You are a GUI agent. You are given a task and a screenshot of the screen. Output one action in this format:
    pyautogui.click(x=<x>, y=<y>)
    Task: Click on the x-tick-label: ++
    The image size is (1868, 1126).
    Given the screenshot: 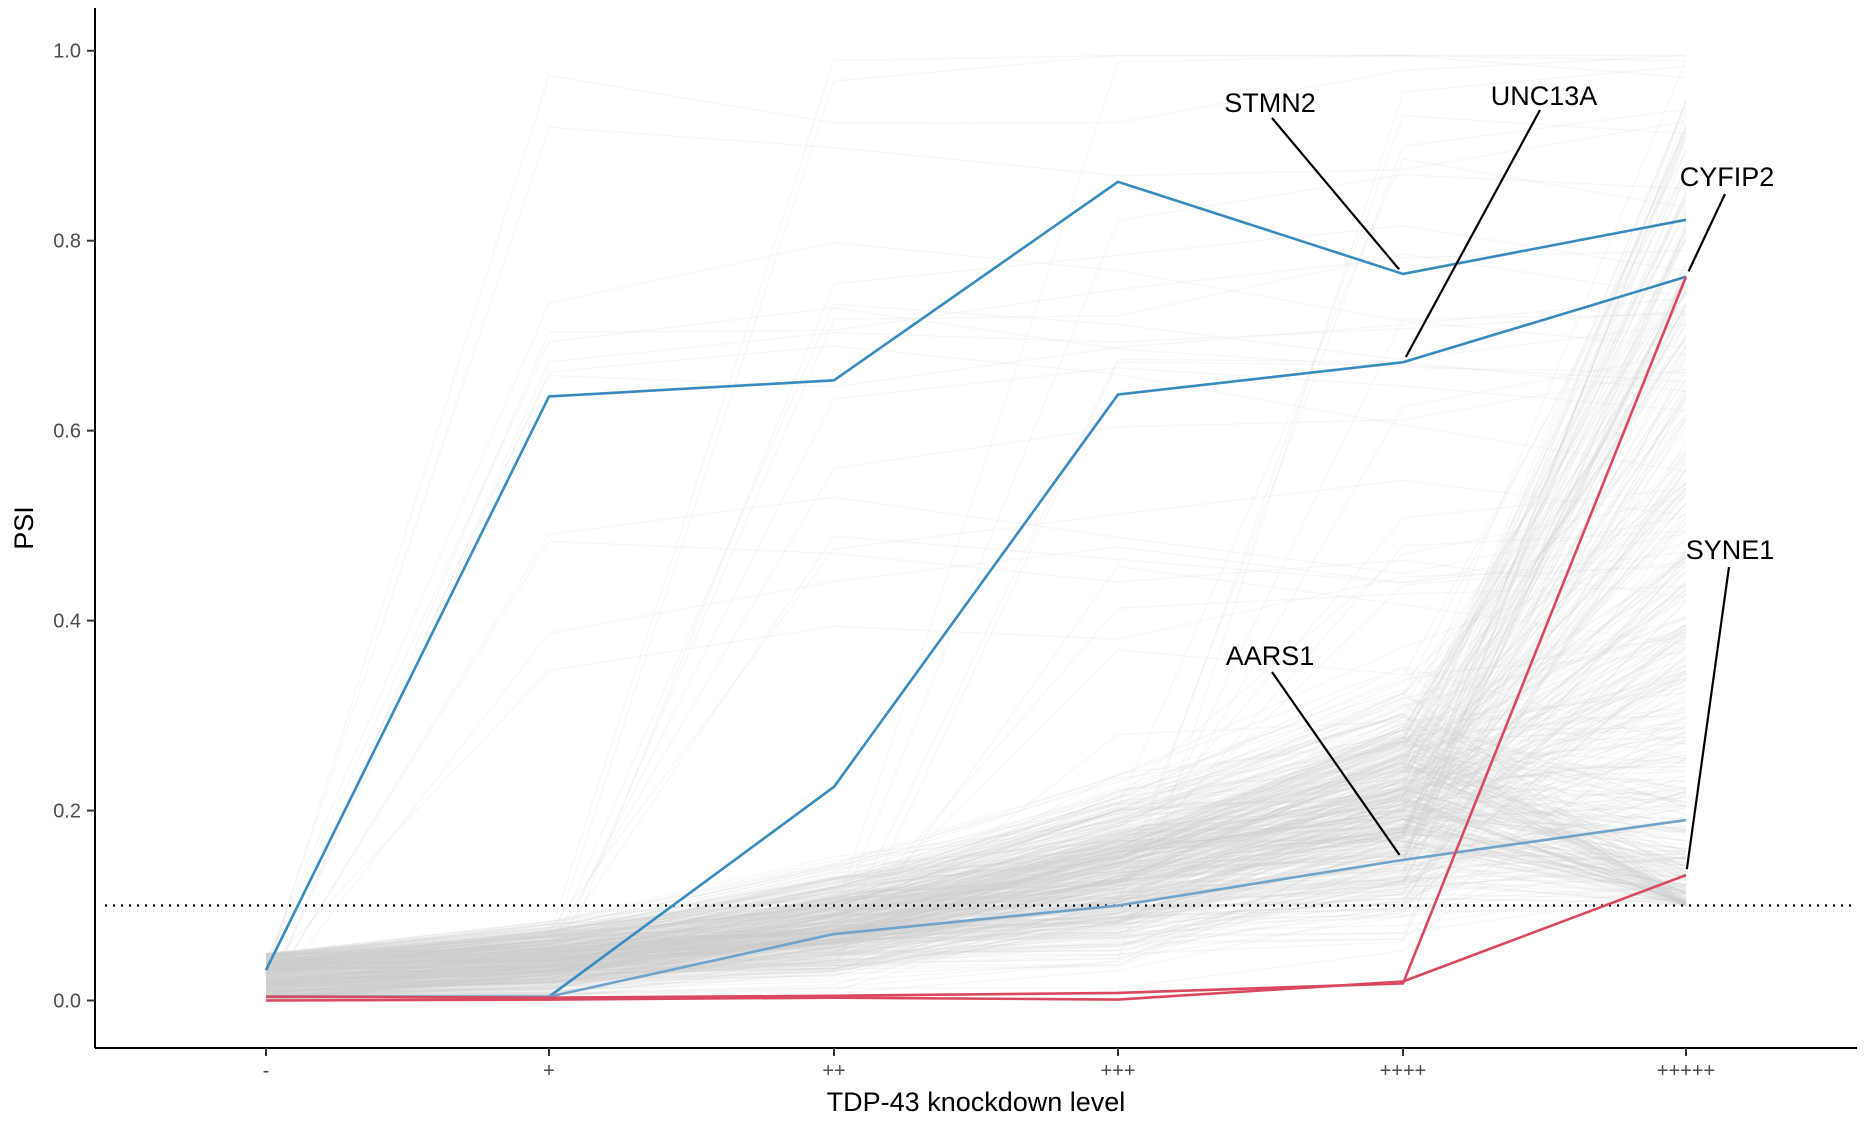 What is the action you would take?
    pyautogui.click(x=833, y=1071)
    